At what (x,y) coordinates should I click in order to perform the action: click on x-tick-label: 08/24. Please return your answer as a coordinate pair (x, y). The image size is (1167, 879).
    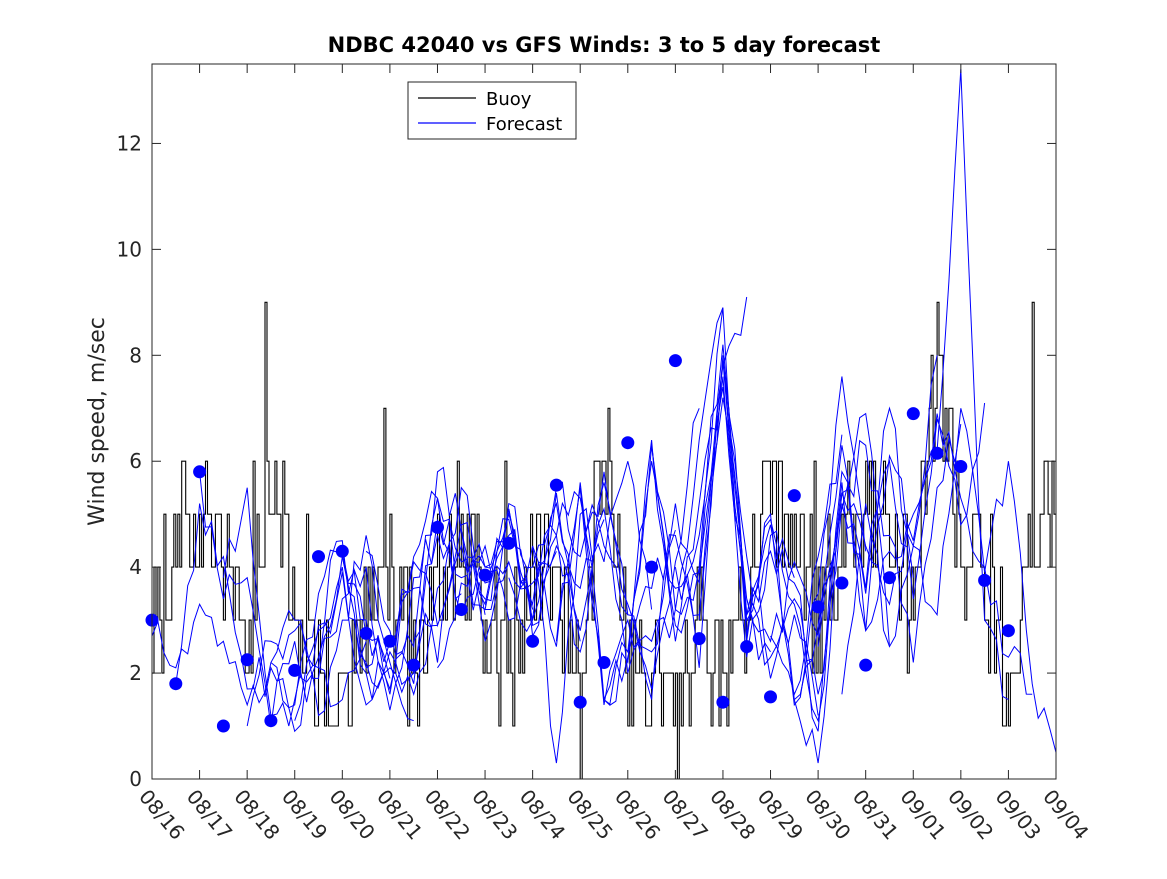
    Looking at the image, I should click on (542, 815).